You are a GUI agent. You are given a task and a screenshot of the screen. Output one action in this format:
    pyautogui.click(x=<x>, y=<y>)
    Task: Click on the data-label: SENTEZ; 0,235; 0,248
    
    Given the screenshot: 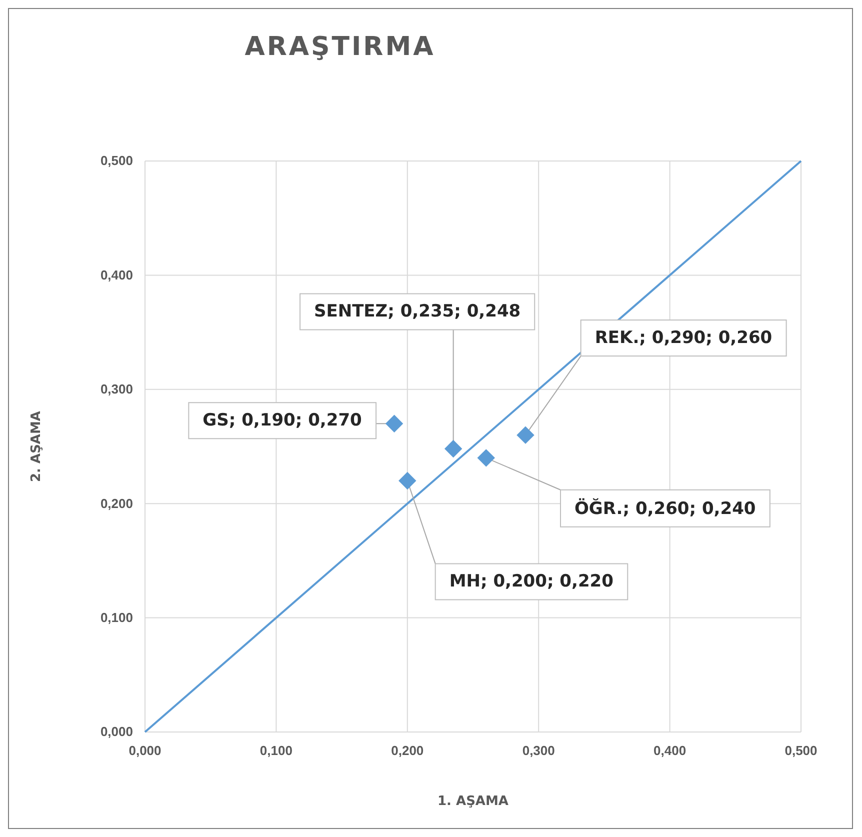 What is the action you would take?
    pyautogui.click(x=417, y=312)
    